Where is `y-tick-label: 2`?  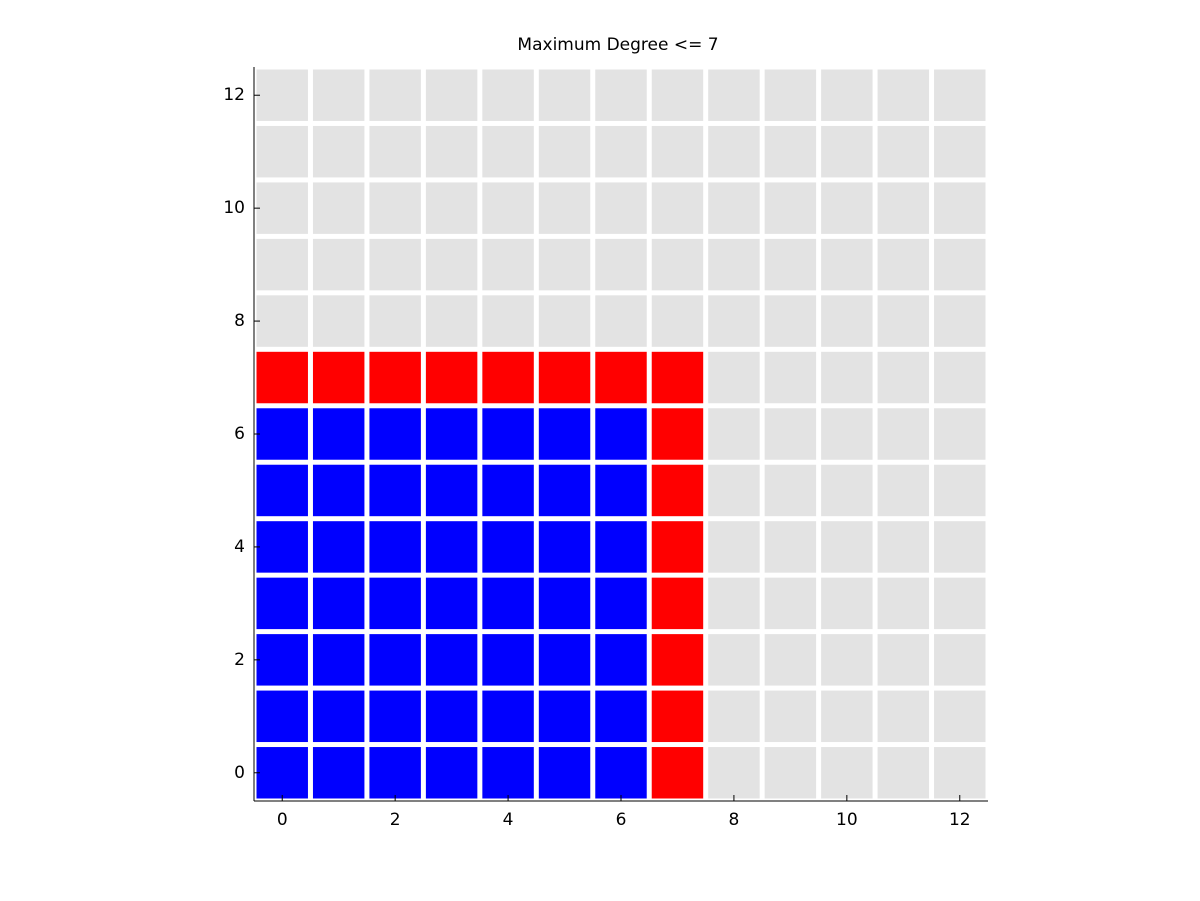 y-tick-label: 2 is located at coordinates (239, 660).